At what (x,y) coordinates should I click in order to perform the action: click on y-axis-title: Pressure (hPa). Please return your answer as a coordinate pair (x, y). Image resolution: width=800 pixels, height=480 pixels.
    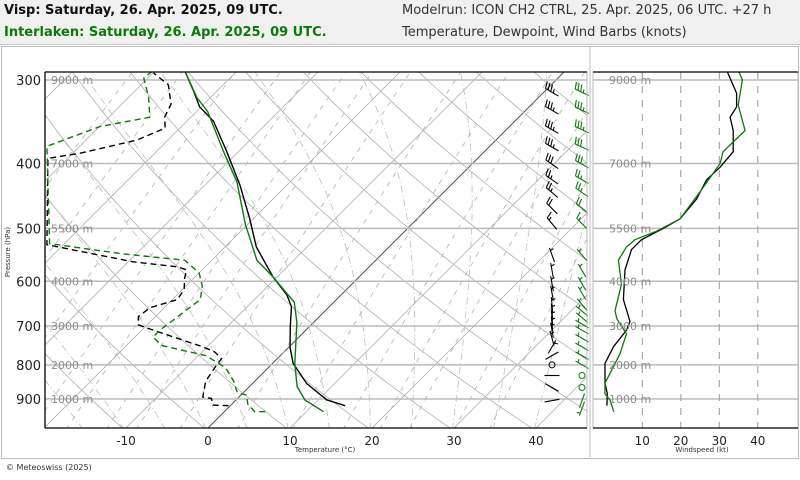
    Looking at the image, I should click on (8, 252).